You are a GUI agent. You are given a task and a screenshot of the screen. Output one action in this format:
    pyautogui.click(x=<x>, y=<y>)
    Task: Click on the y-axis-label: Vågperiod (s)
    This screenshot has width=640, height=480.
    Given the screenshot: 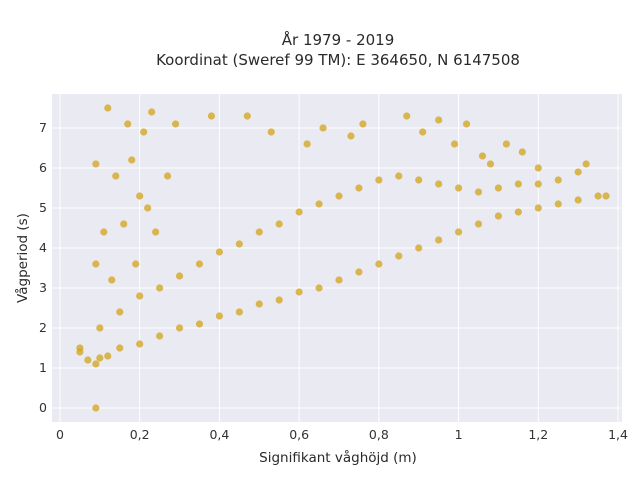 What is the action you would take?
    pyautogui.click(x=22, y=258)
    